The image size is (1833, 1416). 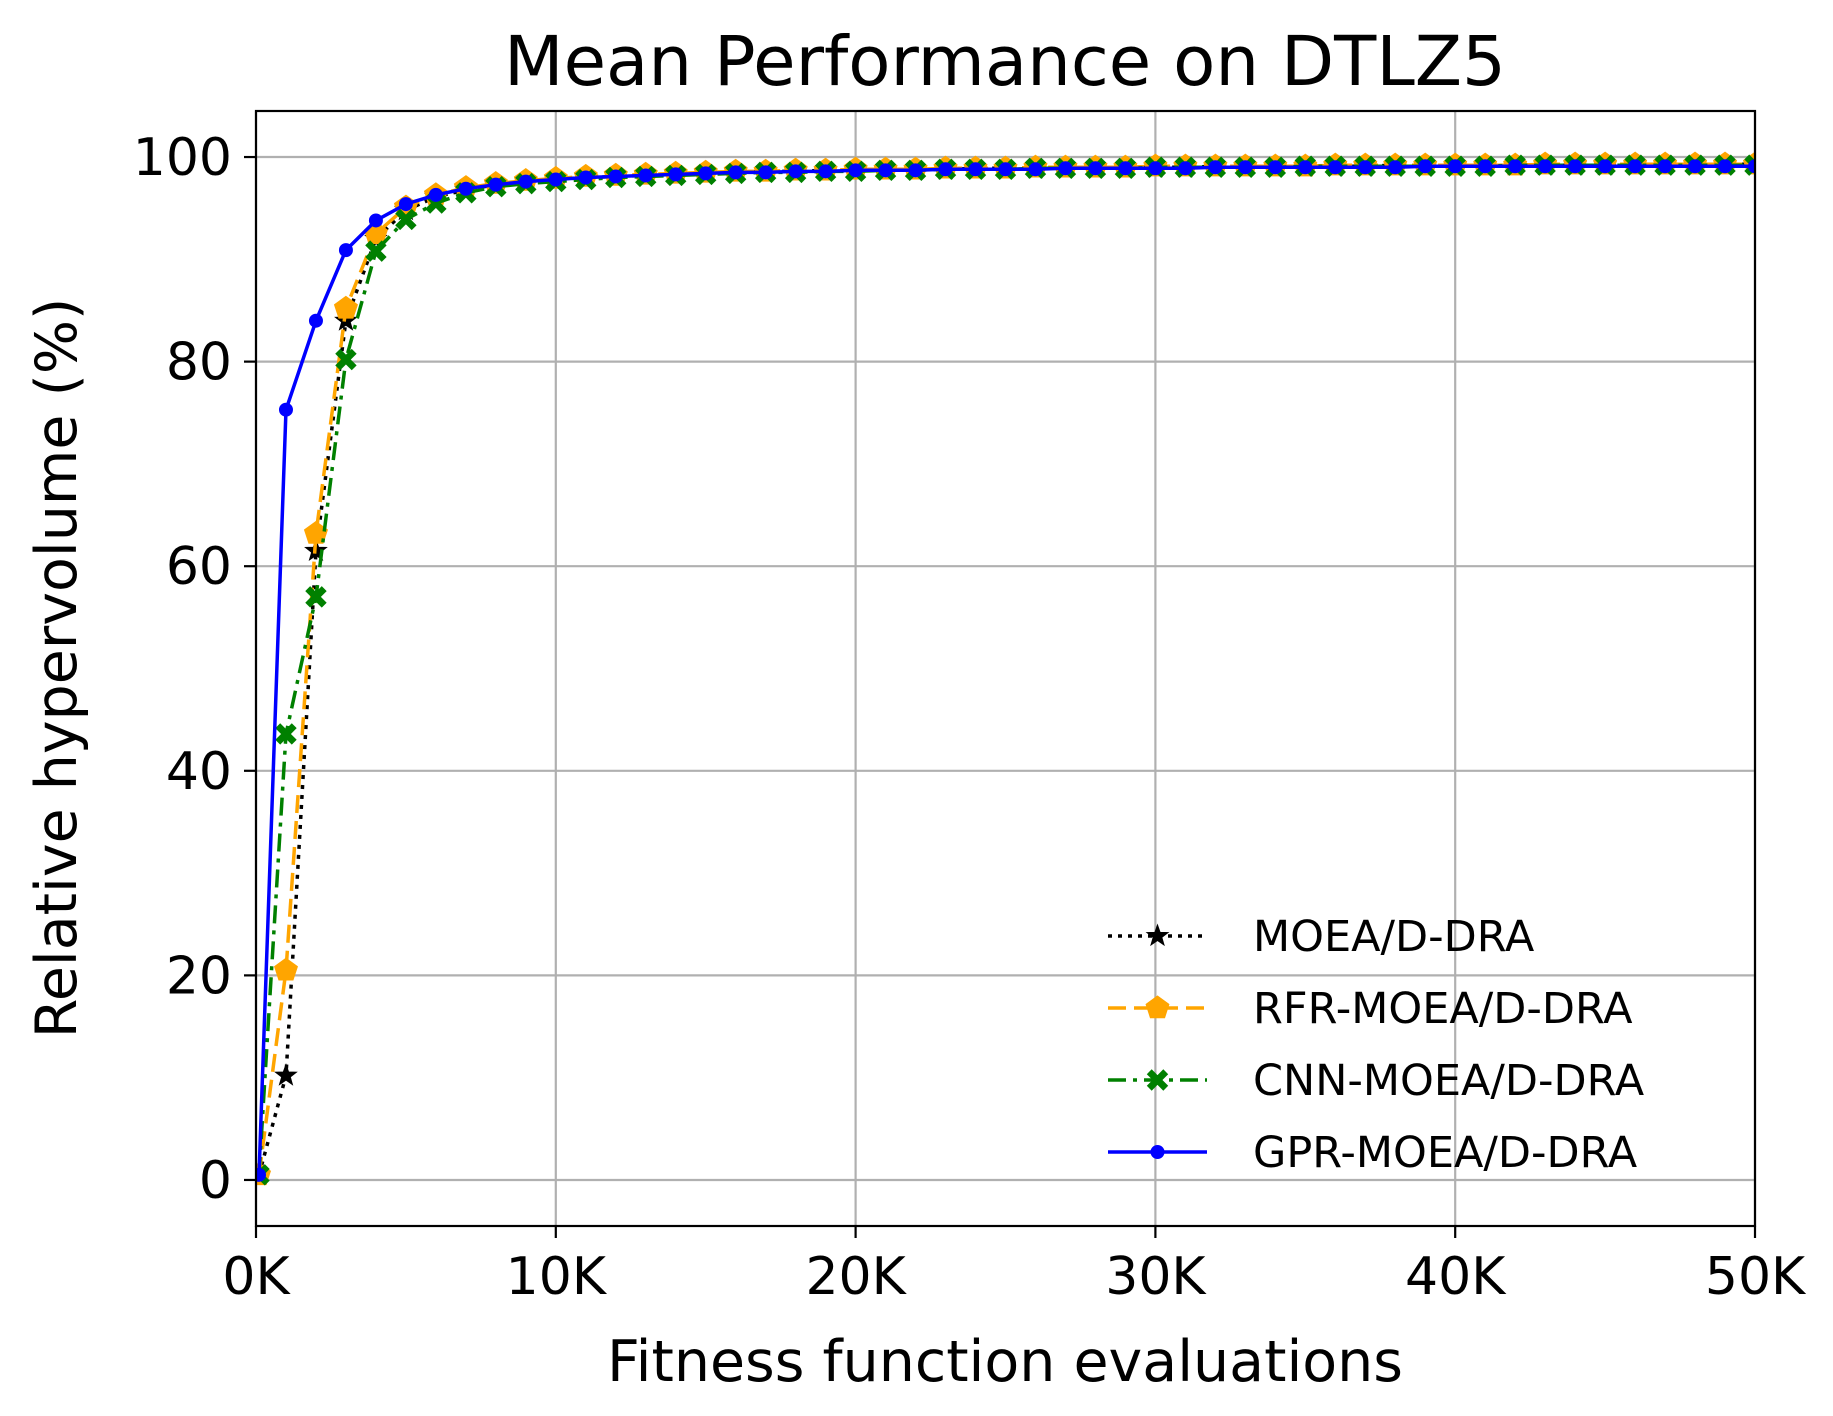 I want to click on x-axis: 0K 10K 20K 30K 40K 50K, so click(x=1014, y=1266).